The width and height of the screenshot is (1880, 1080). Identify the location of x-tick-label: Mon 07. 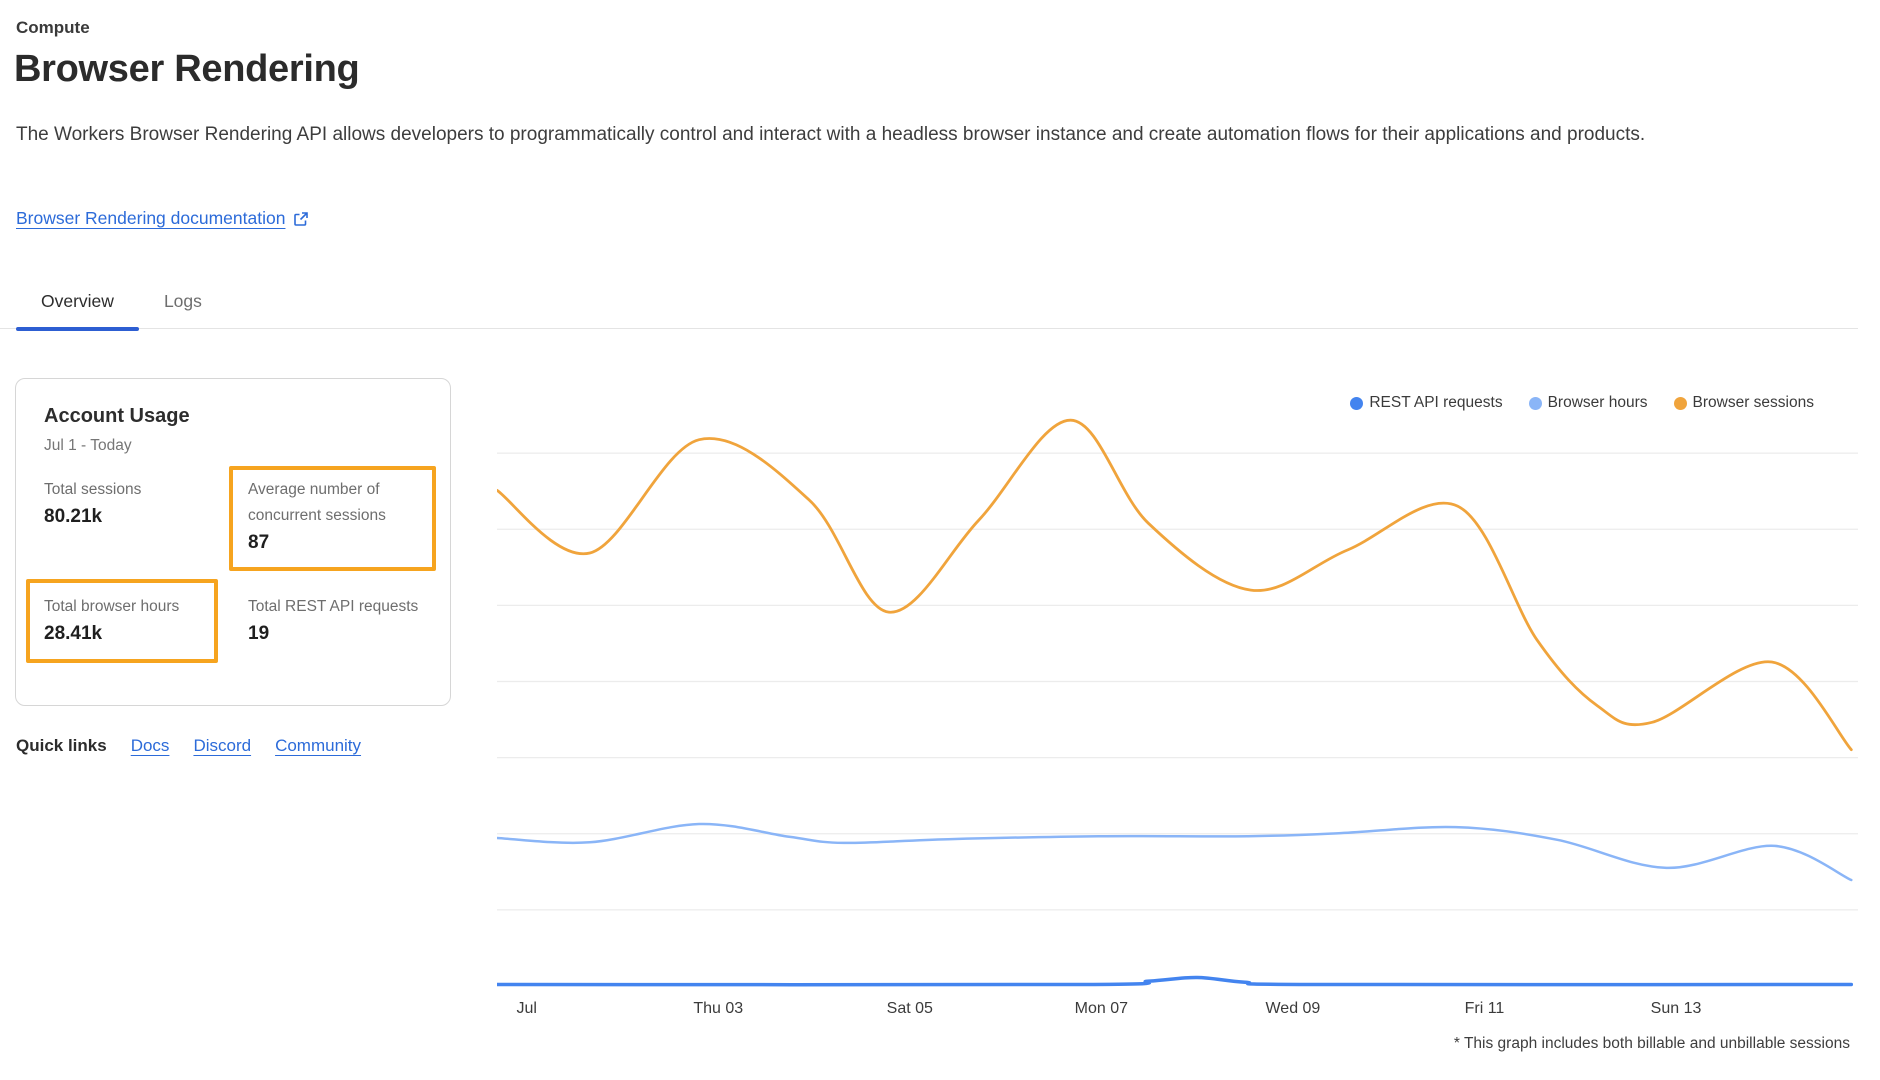
(1101, 1008).